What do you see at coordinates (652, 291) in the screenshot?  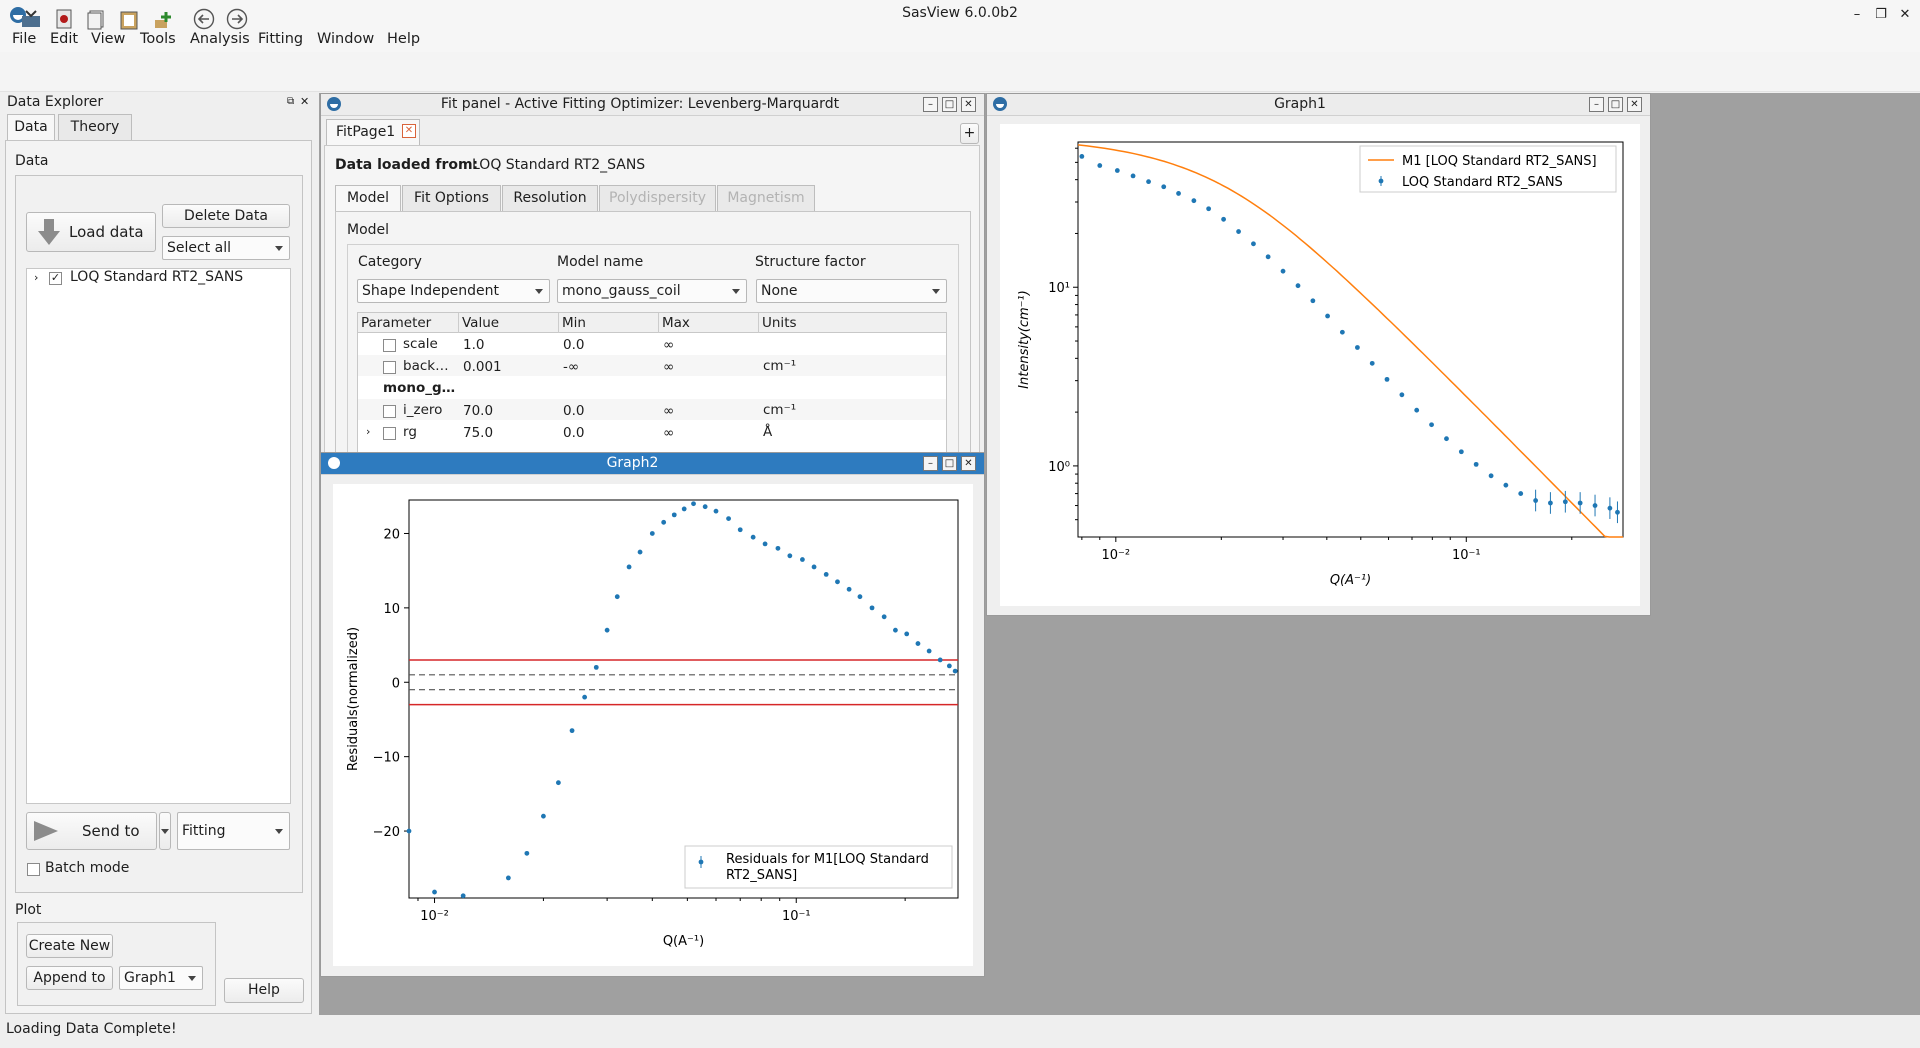 I see `model-name-dropdown: mono_gauss_coil` at bounding box center [652, 291].